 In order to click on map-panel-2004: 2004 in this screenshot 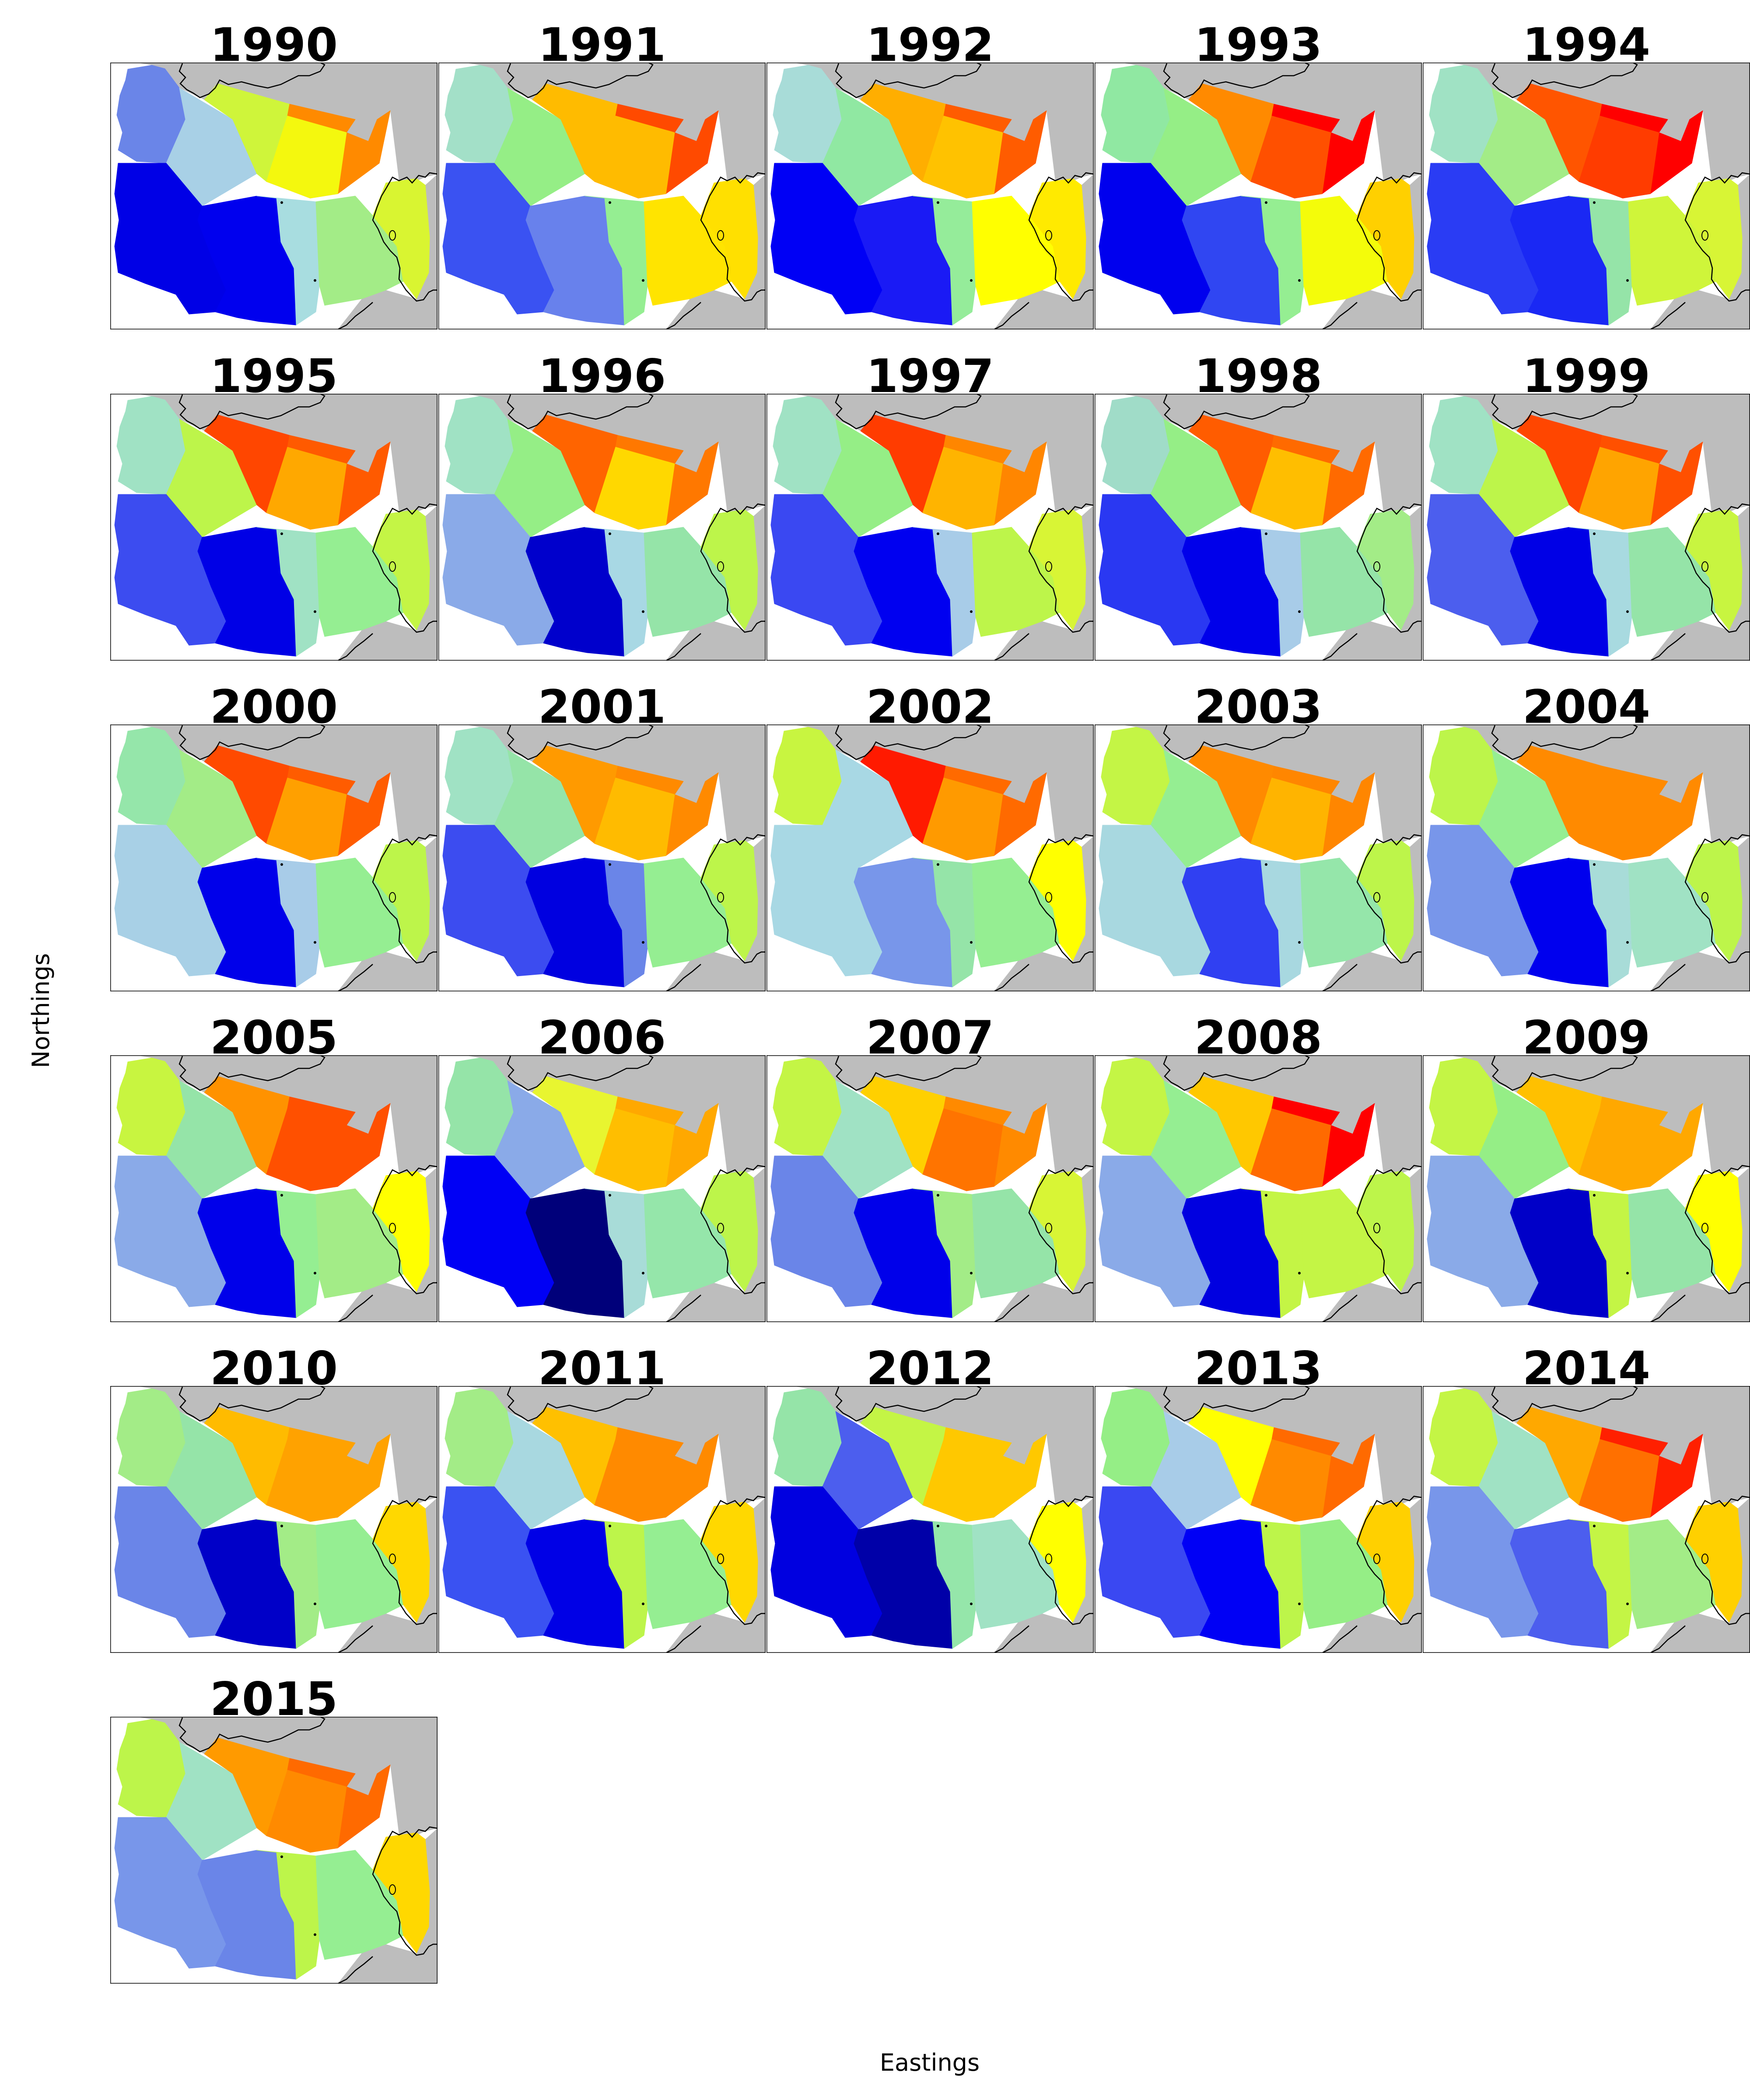, I will do `click(1586, 835)`.